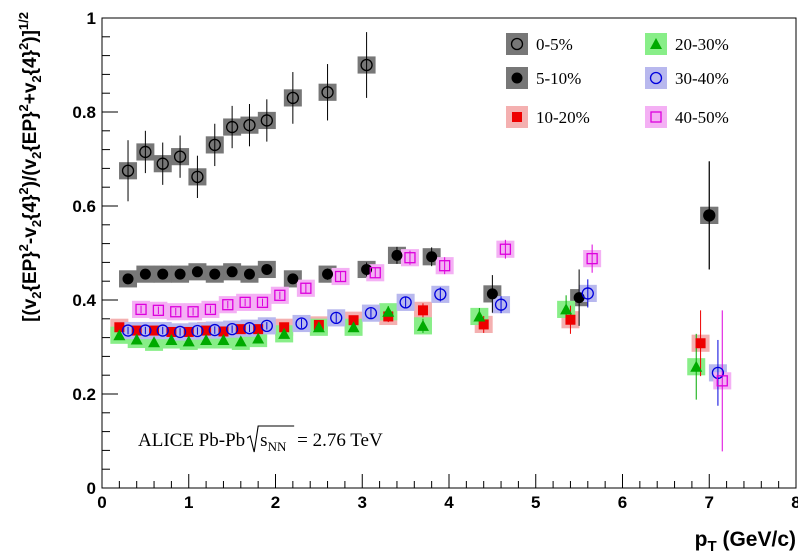 This screenshot has width=798, height=552. Describe the element at coordinates (622, 502) in the screenshot. I see `x-tick-label: 6` at that location.